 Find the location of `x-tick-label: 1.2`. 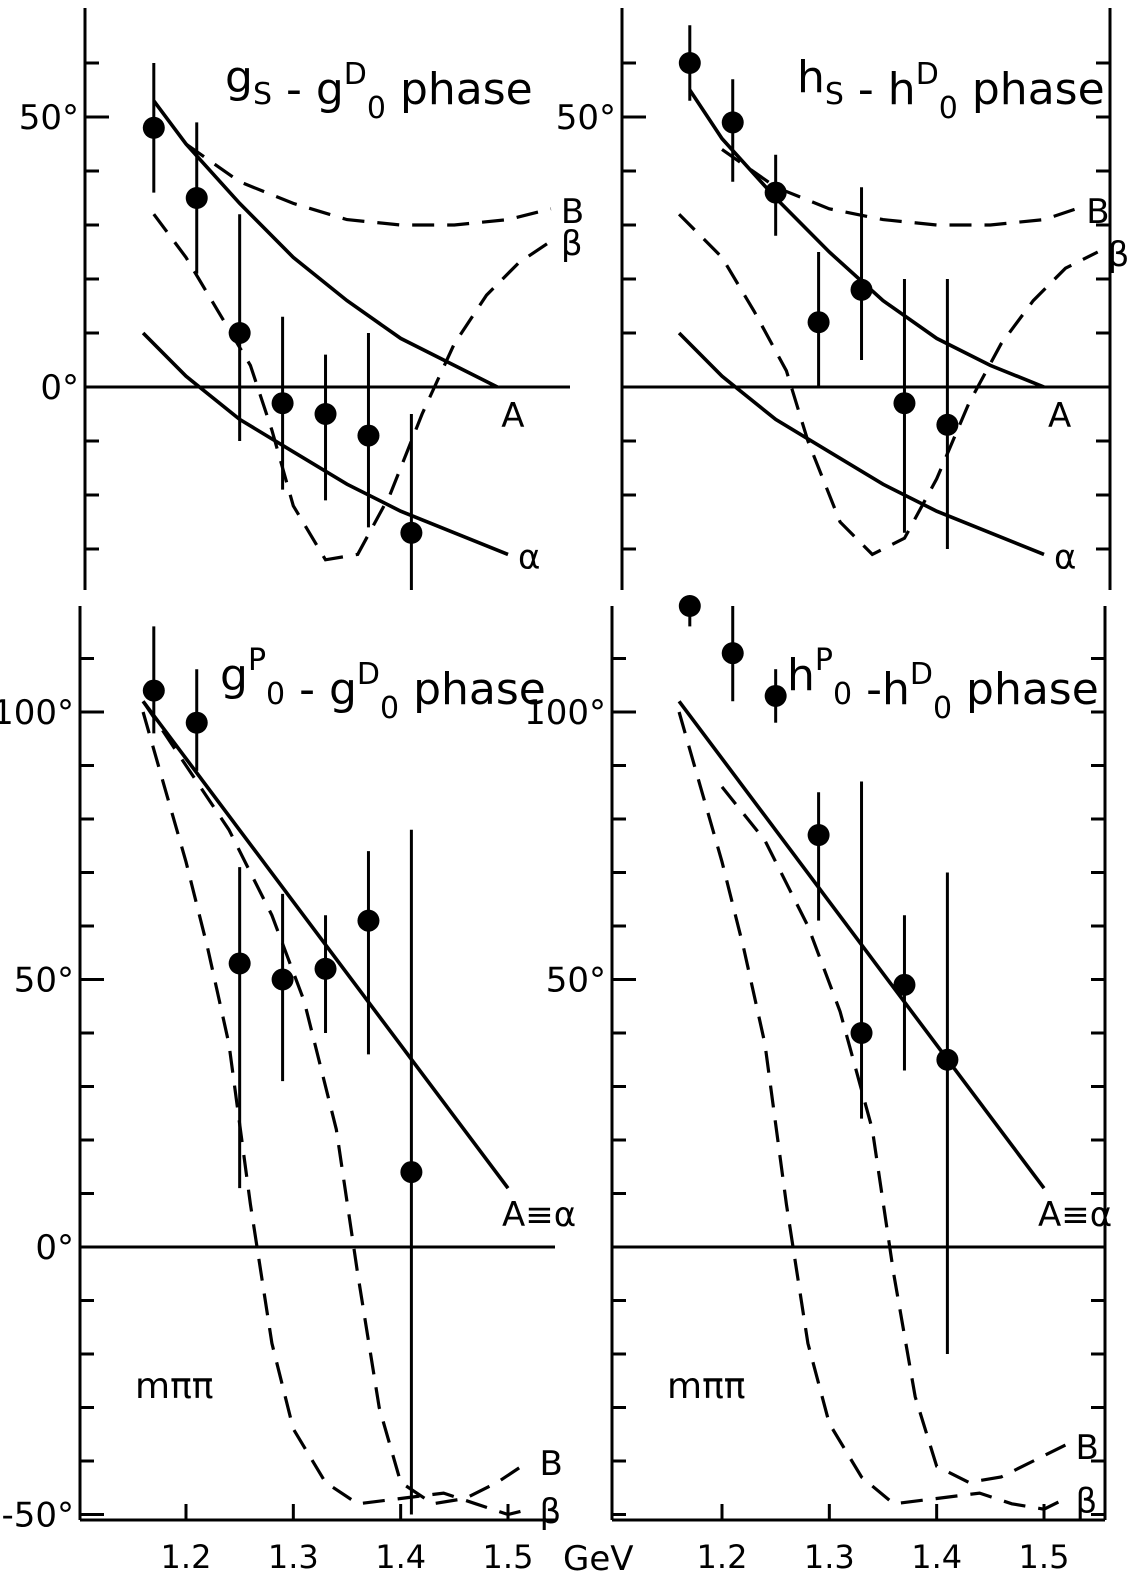

x-tick-label: 1.2 is located at coordinates (722, 1557).